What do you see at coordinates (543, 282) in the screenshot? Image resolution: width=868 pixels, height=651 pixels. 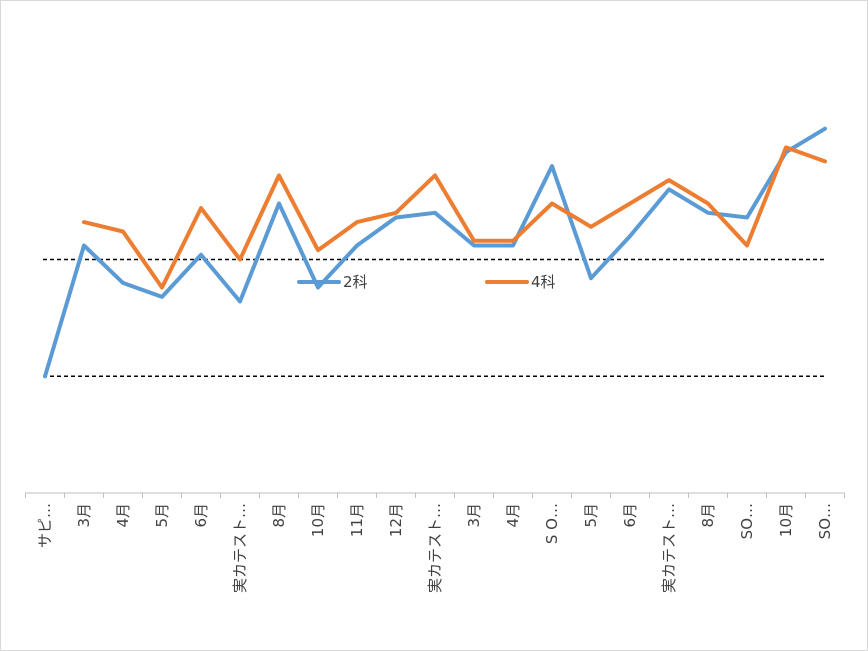 I see `legend-label-2: 4科` at bounding box center [543, 282].